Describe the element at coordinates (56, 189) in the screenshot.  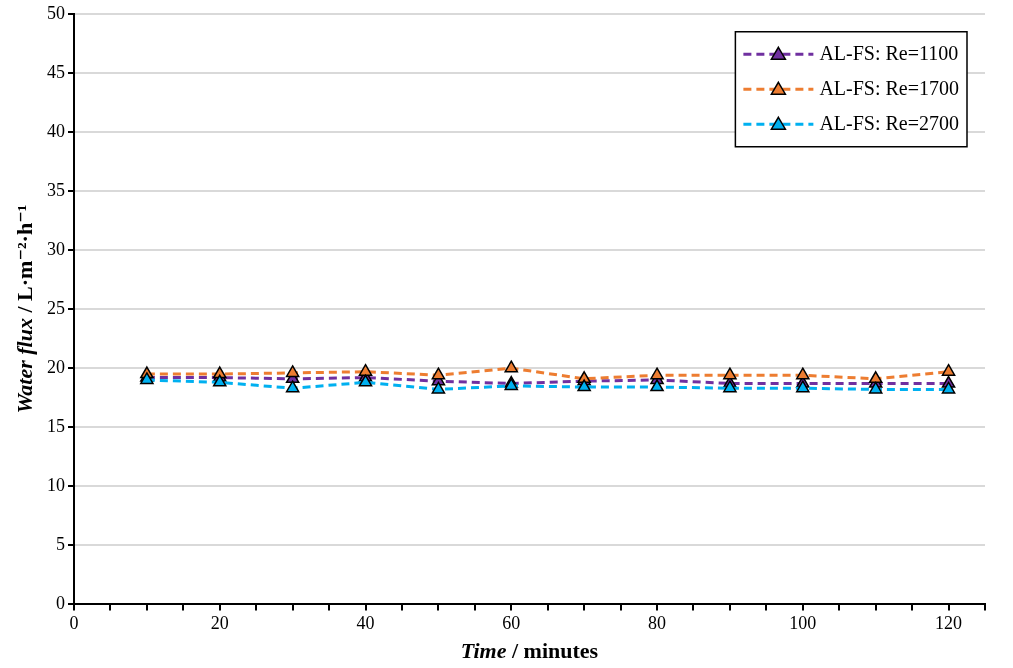
I see `y-tick-label: 35` at that location.